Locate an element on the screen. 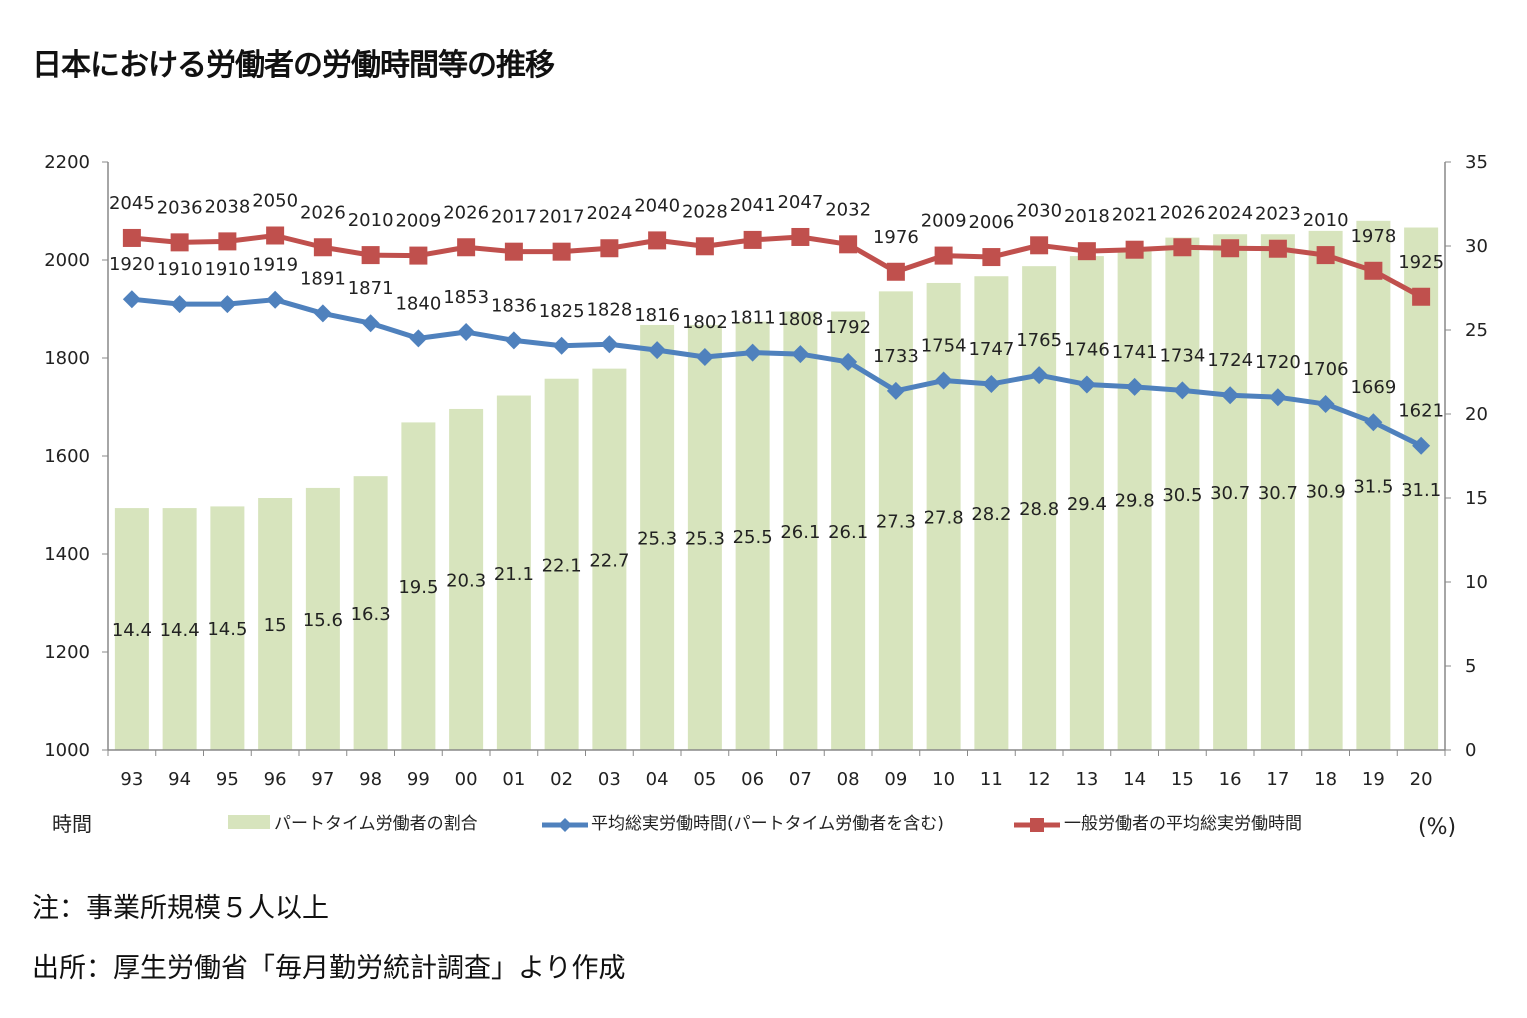 Image resolution: width=1527 pixels, height=1018 pixels. line-data-label: 2047 is located at coordinates (800, 202).